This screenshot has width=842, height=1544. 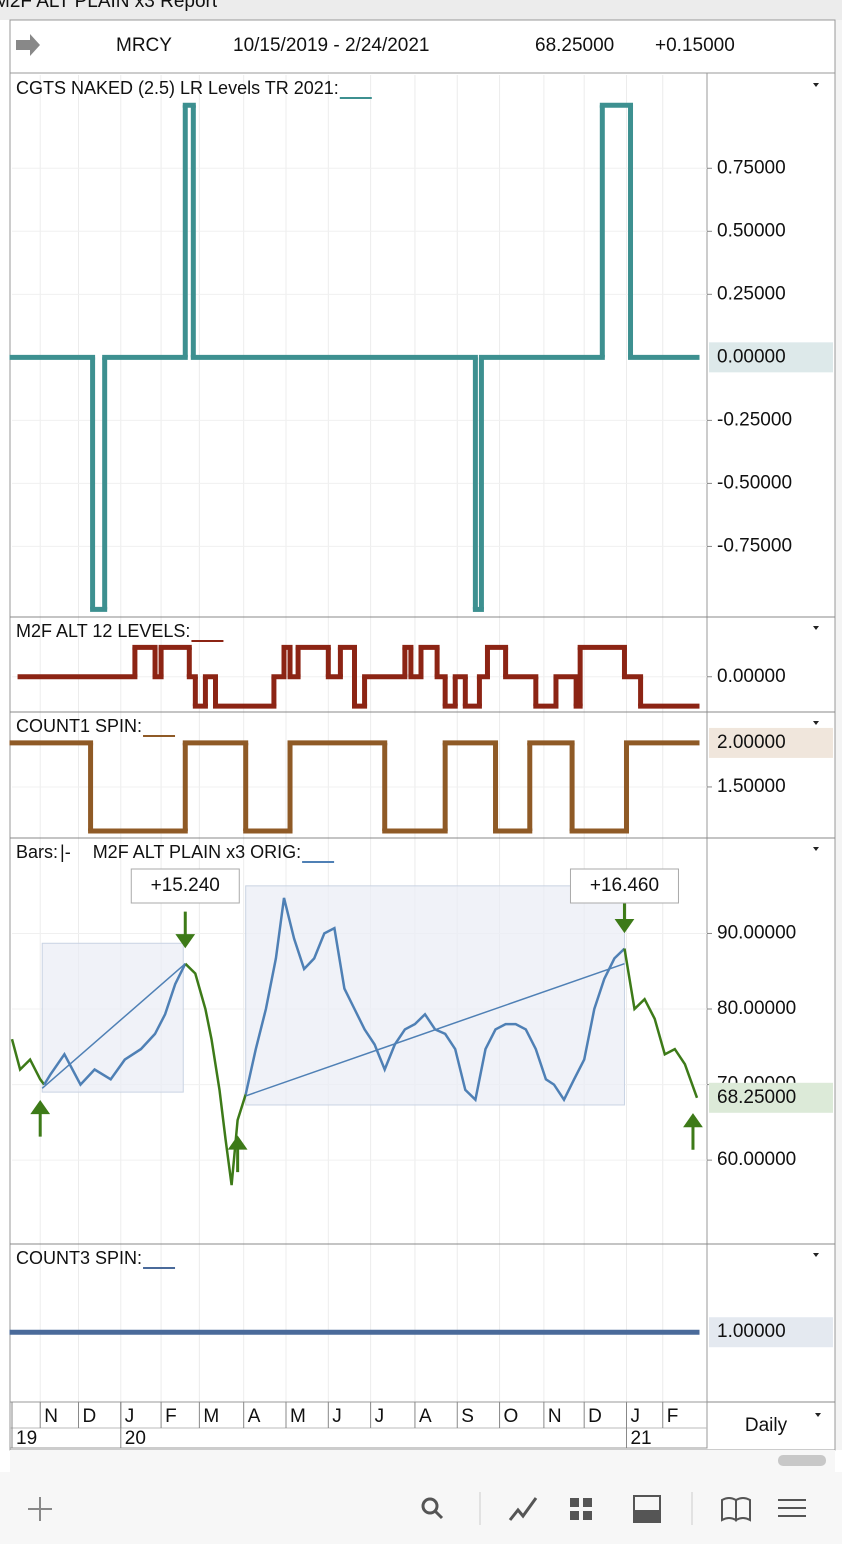 I want to click on date-range: 10/15/2019 - 2/24/2021, so click(x=331, y=45).